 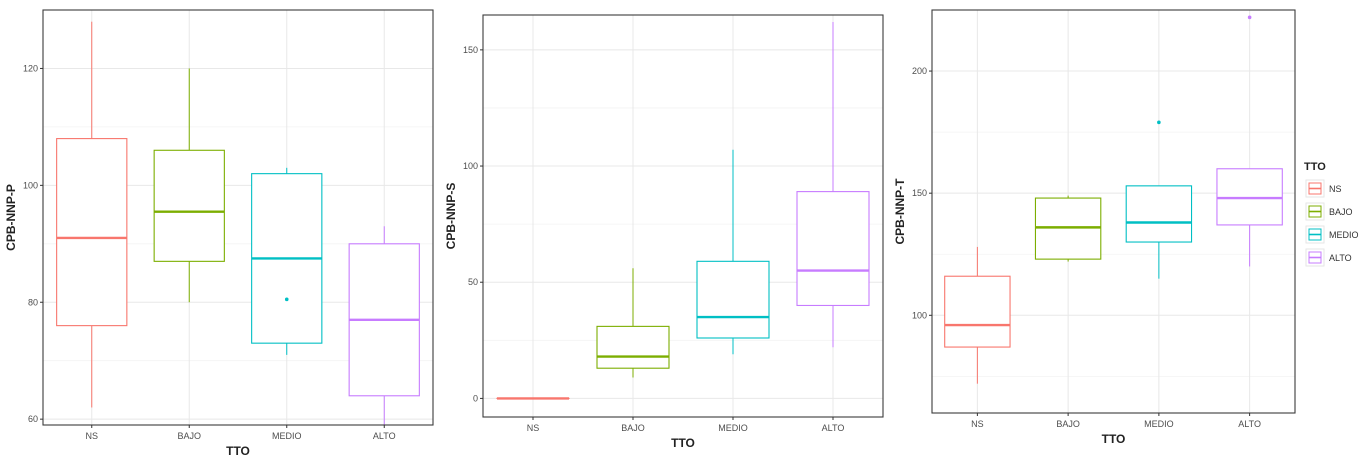 I want to click on y-tick-label: 200, so click(x=919, y=71).